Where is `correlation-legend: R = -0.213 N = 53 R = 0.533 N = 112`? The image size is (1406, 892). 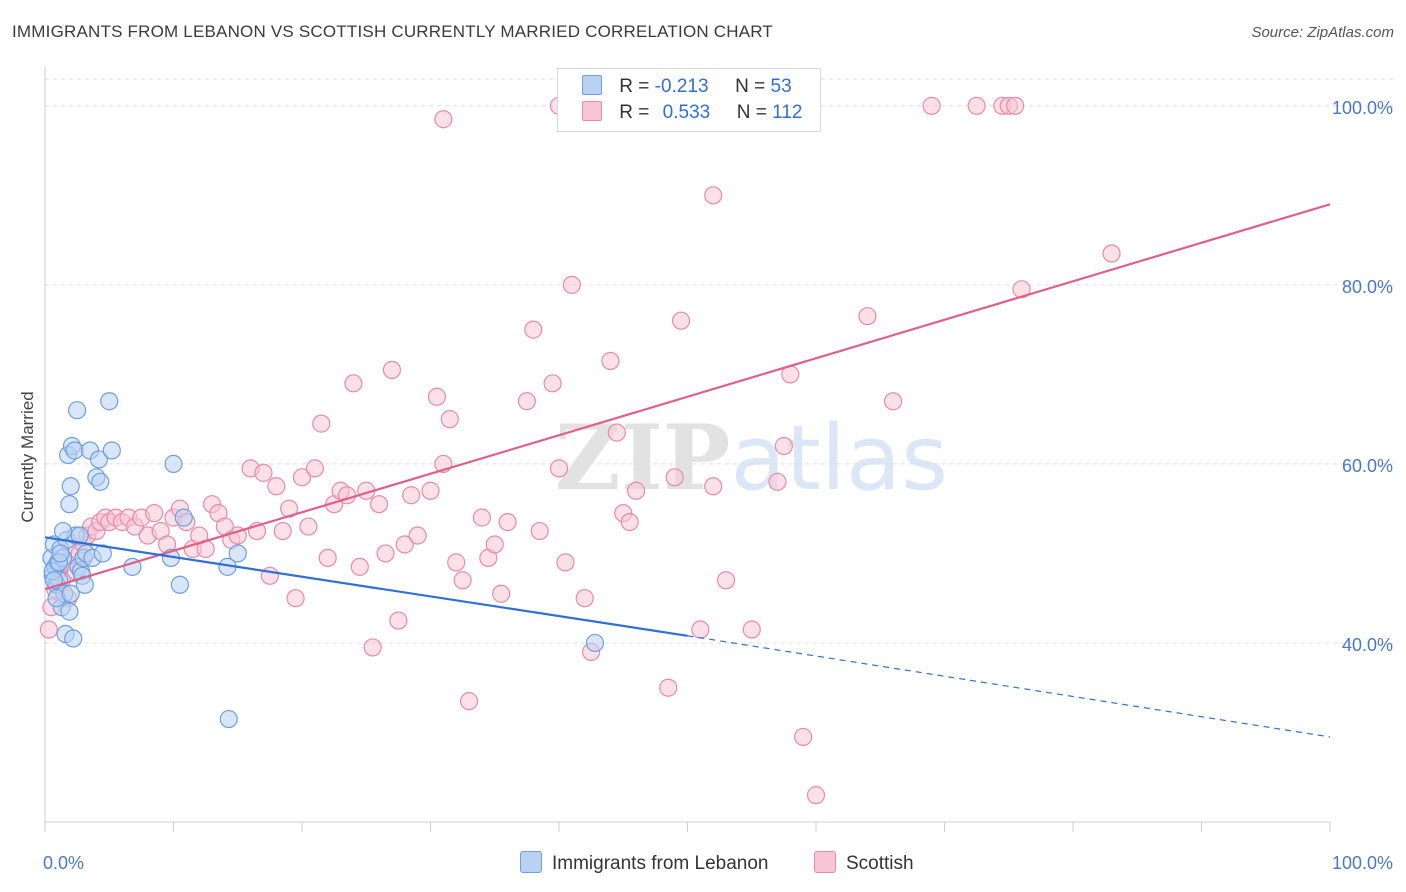
correlation-legend: R = -0.213 N = 53 R = 0.533 N = 112 is located at coordinates (689, 100).